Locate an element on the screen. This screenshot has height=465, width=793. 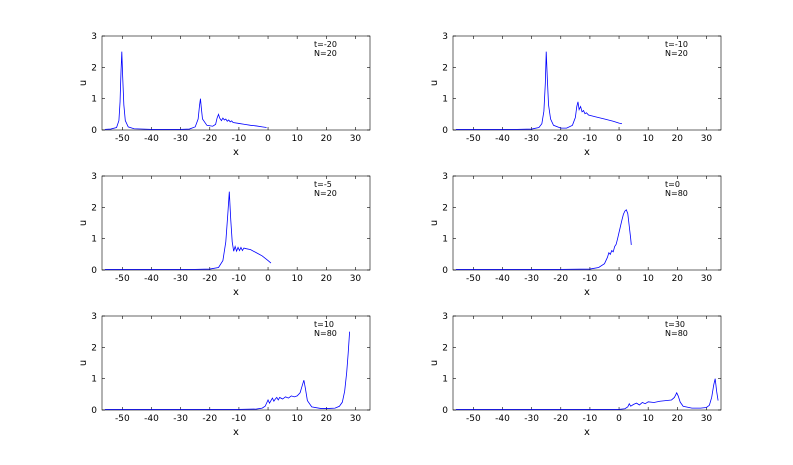
subplot-2: -50 -40 -30 -20 -10 0 10 20 30 0 1 2 3 x u t=-10N=20 is located at coordinates (575, 95).